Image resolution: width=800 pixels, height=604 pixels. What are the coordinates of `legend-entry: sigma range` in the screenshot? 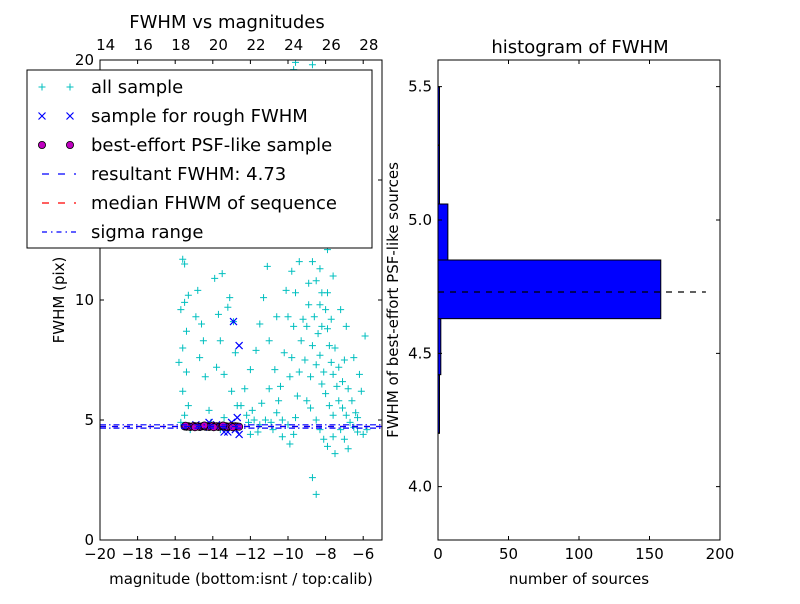 It's located at (120, 232).